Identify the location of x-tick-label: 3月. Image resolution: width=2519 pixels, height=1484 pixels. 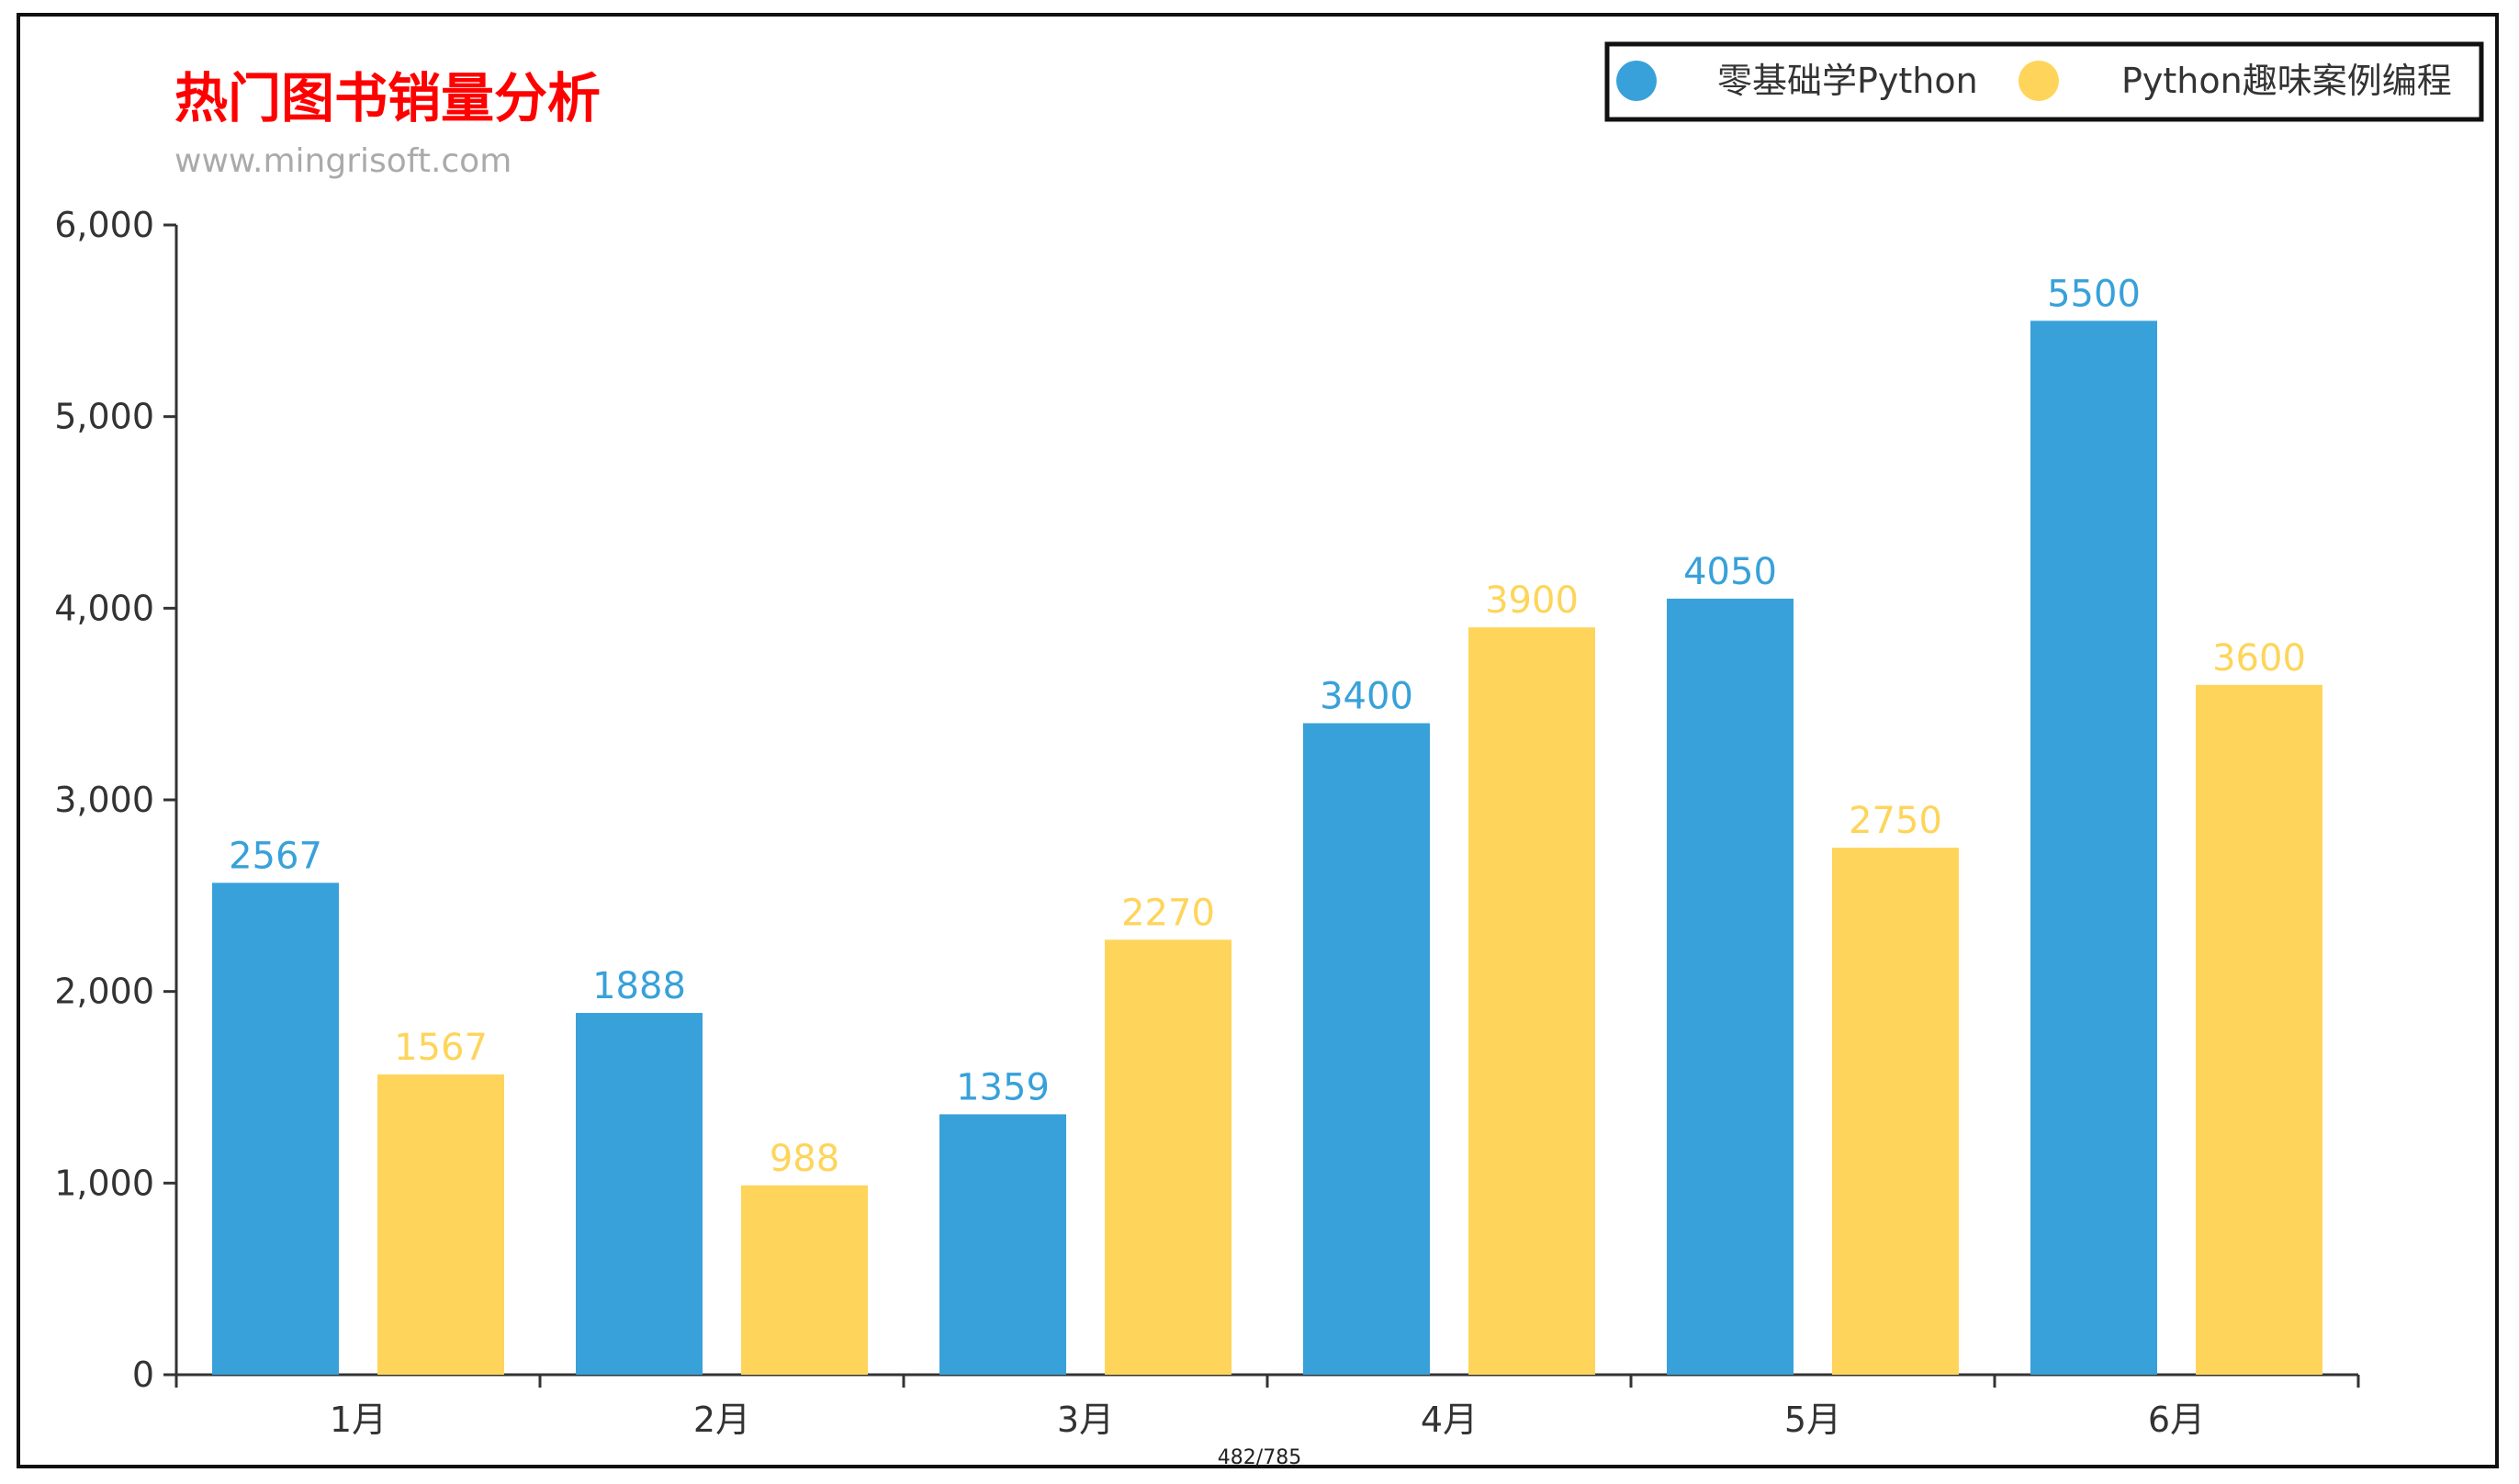
(1085, 1420).